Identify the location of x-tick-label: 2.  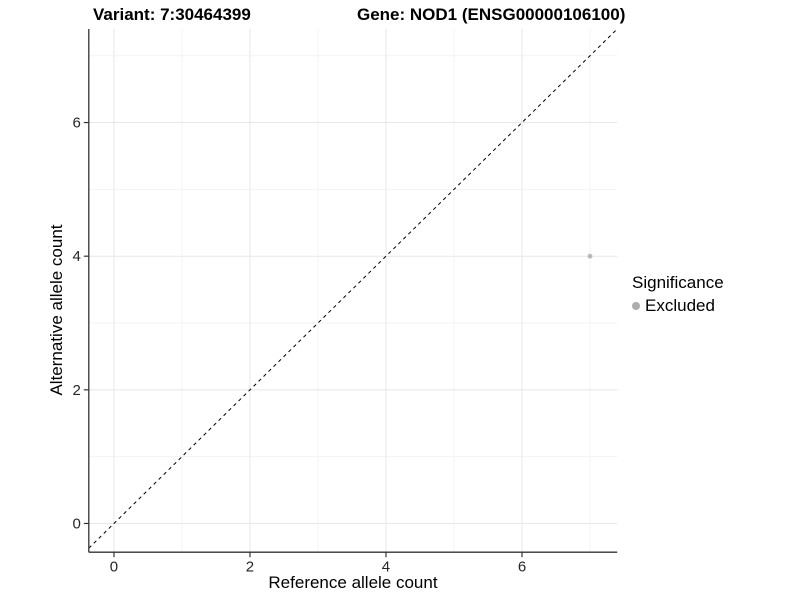
(250, 567).